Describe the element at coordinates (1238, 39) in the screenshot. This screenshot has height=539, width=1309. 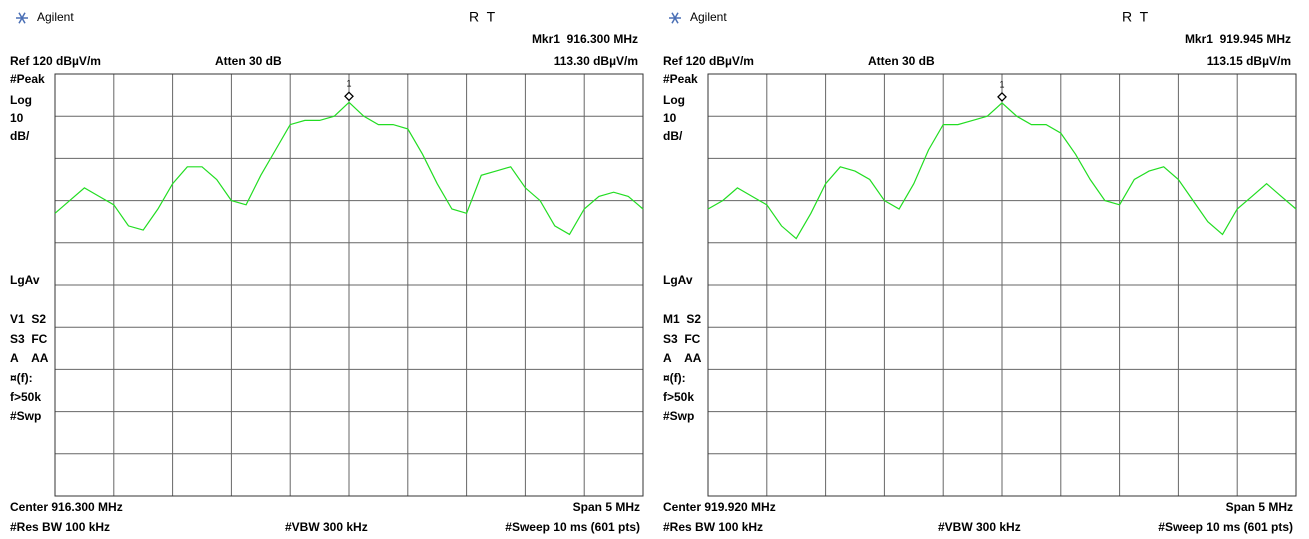
I see `marker-freq: Mkr1 919.945 MHz` at that location.